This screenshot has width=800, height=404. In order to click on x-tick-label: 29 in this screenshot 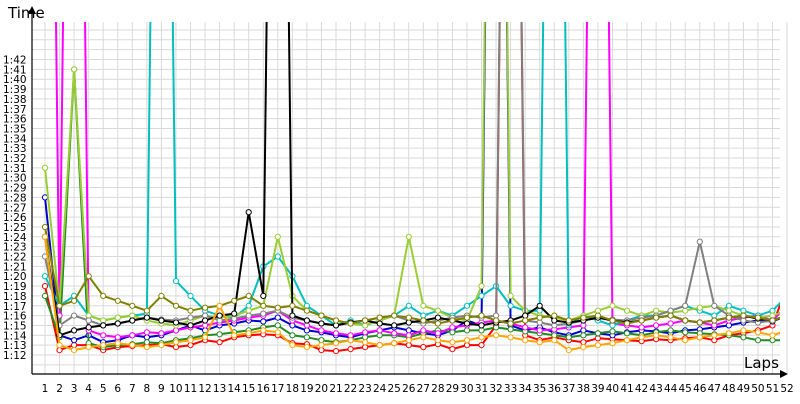, I will do `click(452, 389)`.